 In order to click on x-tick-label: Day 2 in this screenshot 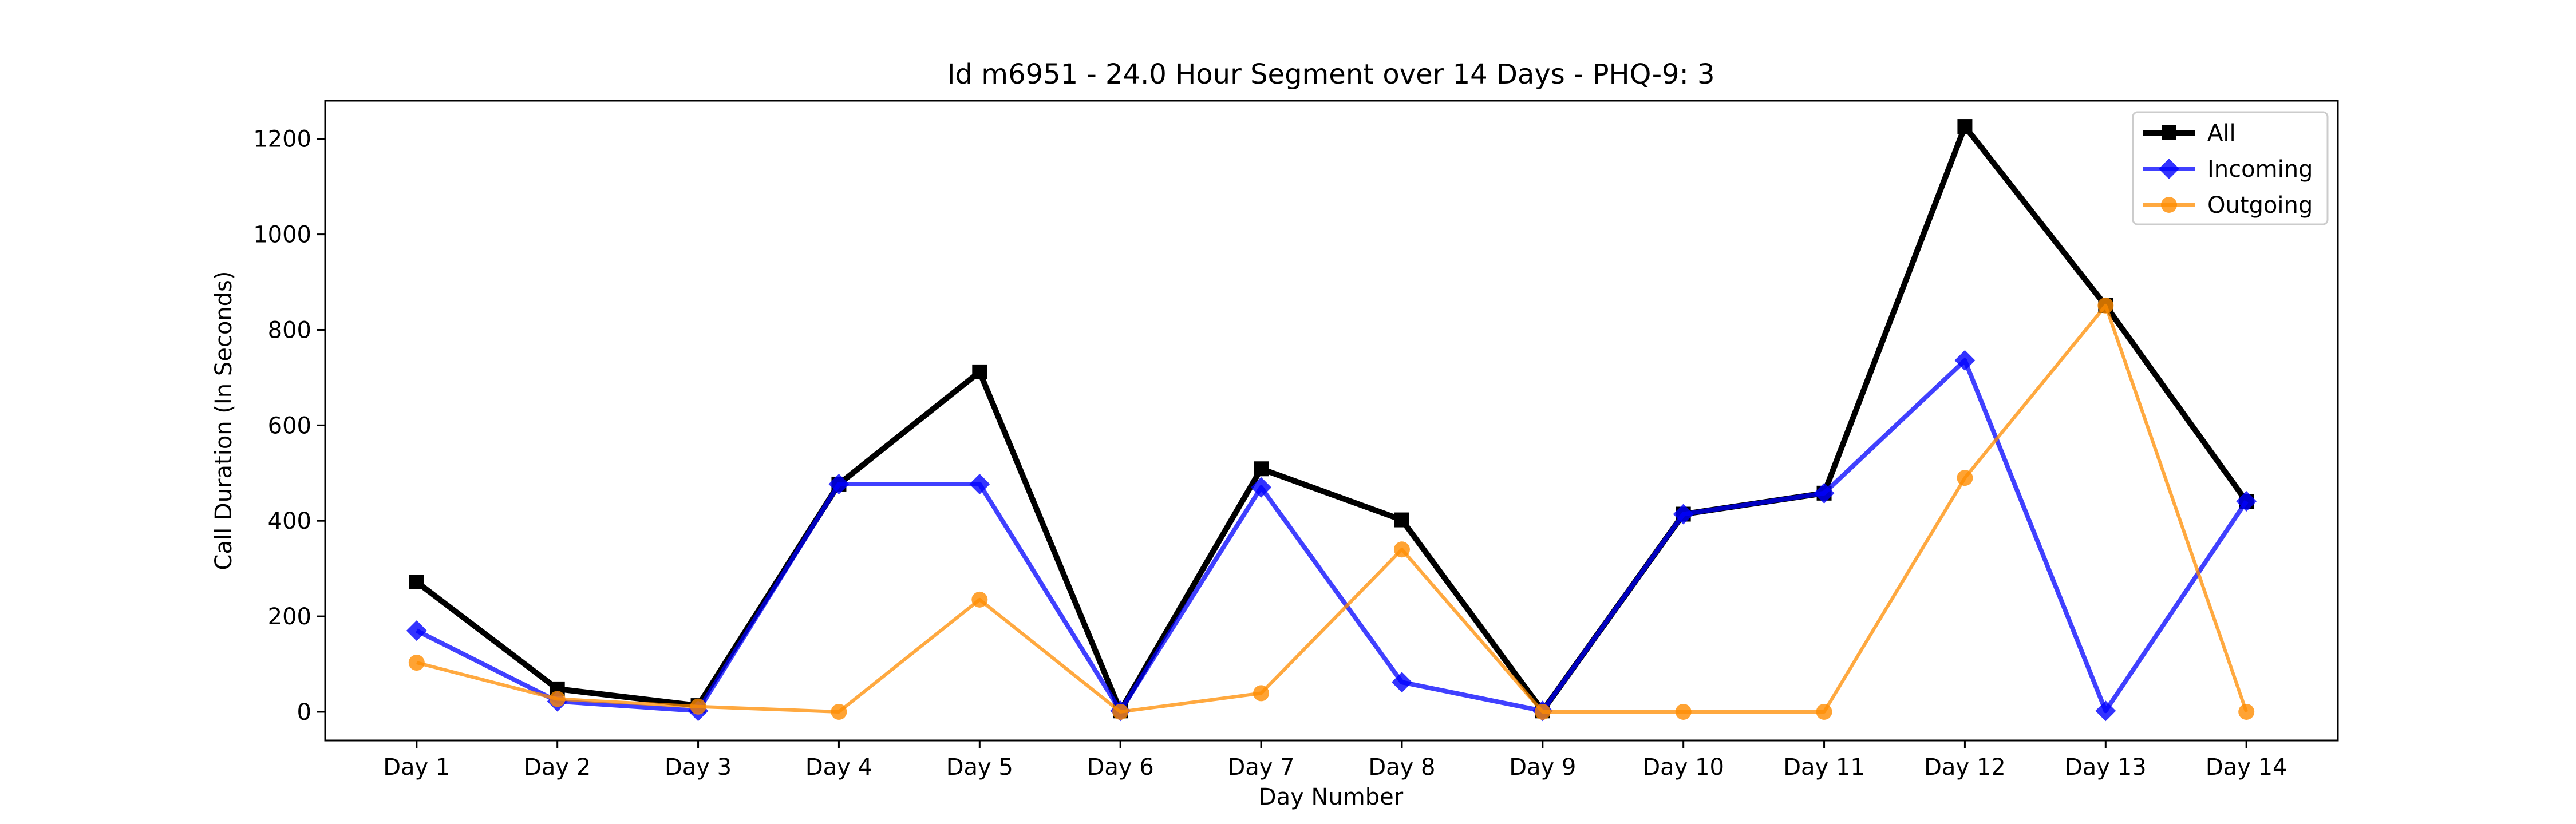, I will do `click(557, 767)`.